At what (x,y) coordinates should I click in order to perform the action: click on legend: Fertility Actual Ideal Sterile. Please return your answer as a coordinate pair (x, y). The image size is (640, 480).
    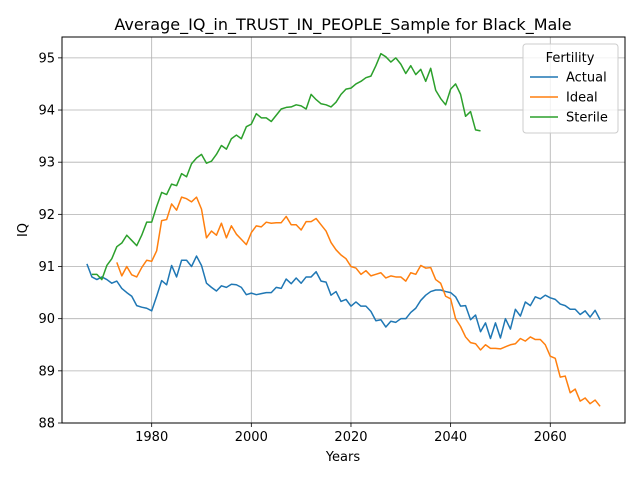
    Looking at the image, I should click on (570, 88).